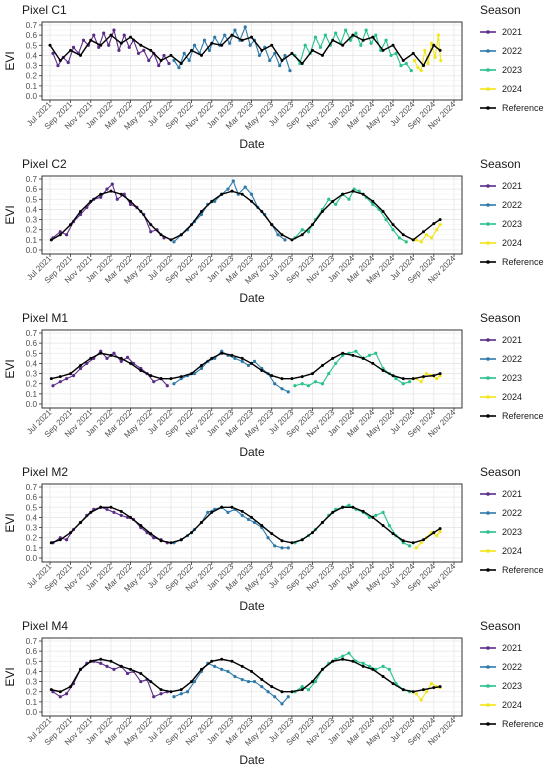  Describe the element at coordinates (252, 298) in the screenshot. I see `x-axis-label: Date` at that location.